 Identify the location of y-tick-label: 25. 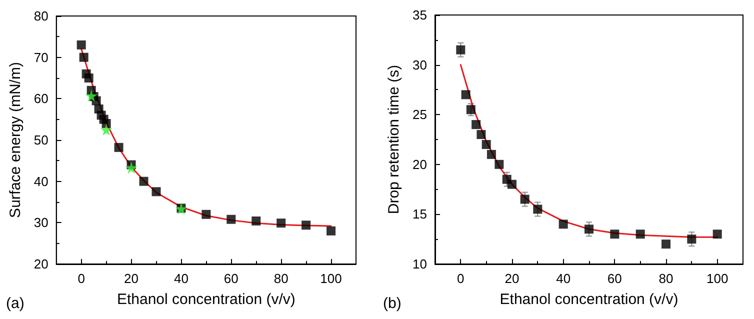
(419, 114).